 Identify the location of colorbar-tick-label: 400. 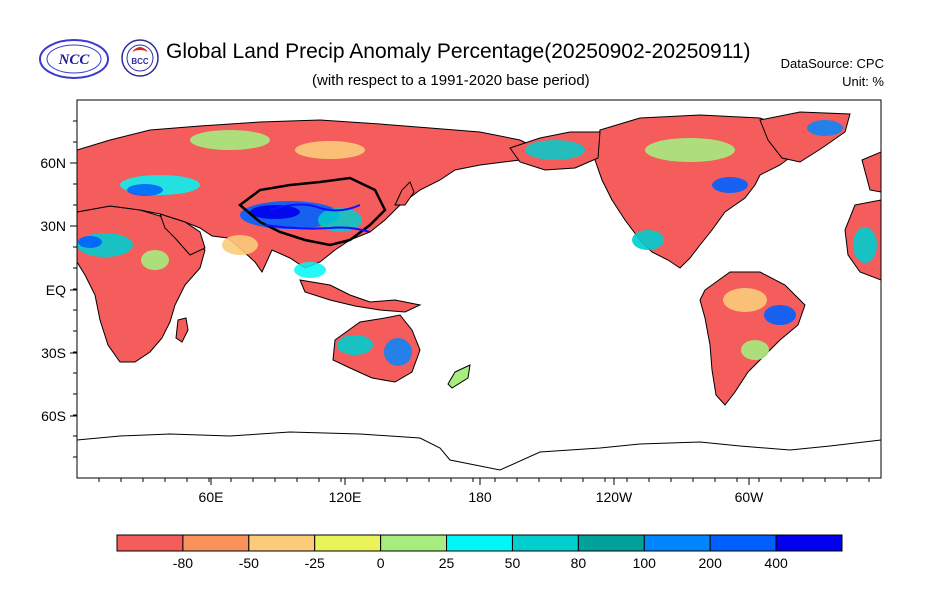
(776, 563).